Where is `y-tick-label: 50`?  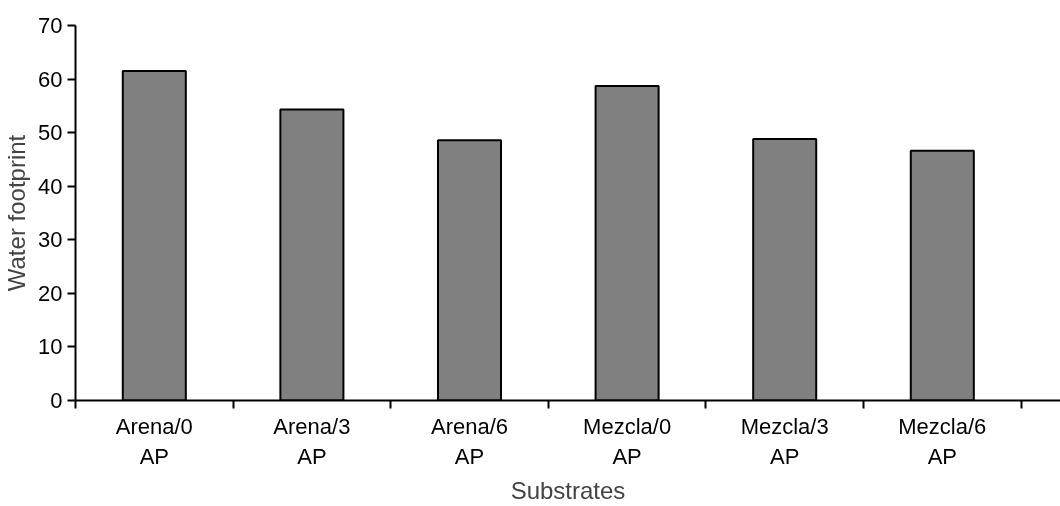 y-tick-label: 50 is located at coordinates (50, 133).